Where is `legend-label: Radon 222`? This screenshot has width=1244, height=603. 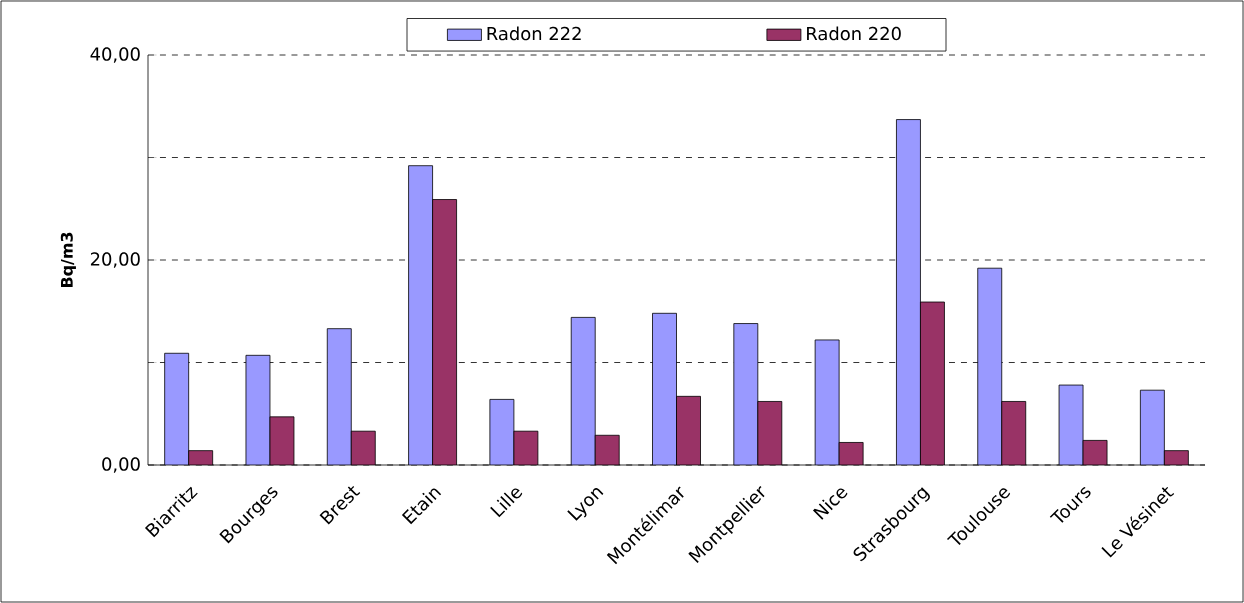
legend-label: Radon 222 is located at coordinates (534, 33).